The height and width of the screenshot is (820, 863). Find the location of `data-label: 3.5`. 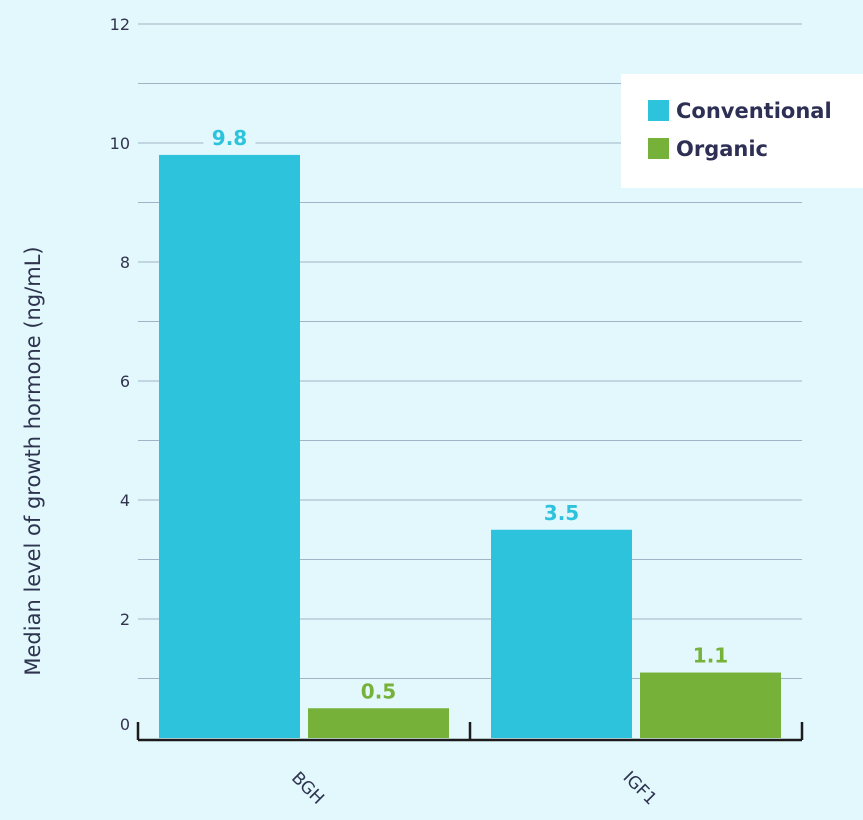

data-label: 3.5 is located at coordinates (561, 513).